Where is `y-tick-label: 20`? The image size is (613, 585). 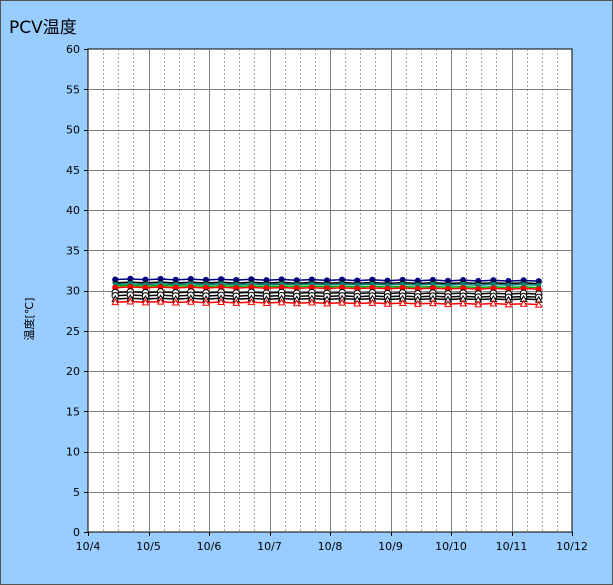 y-tick-label: 20 is located at coordinates (73, 371).